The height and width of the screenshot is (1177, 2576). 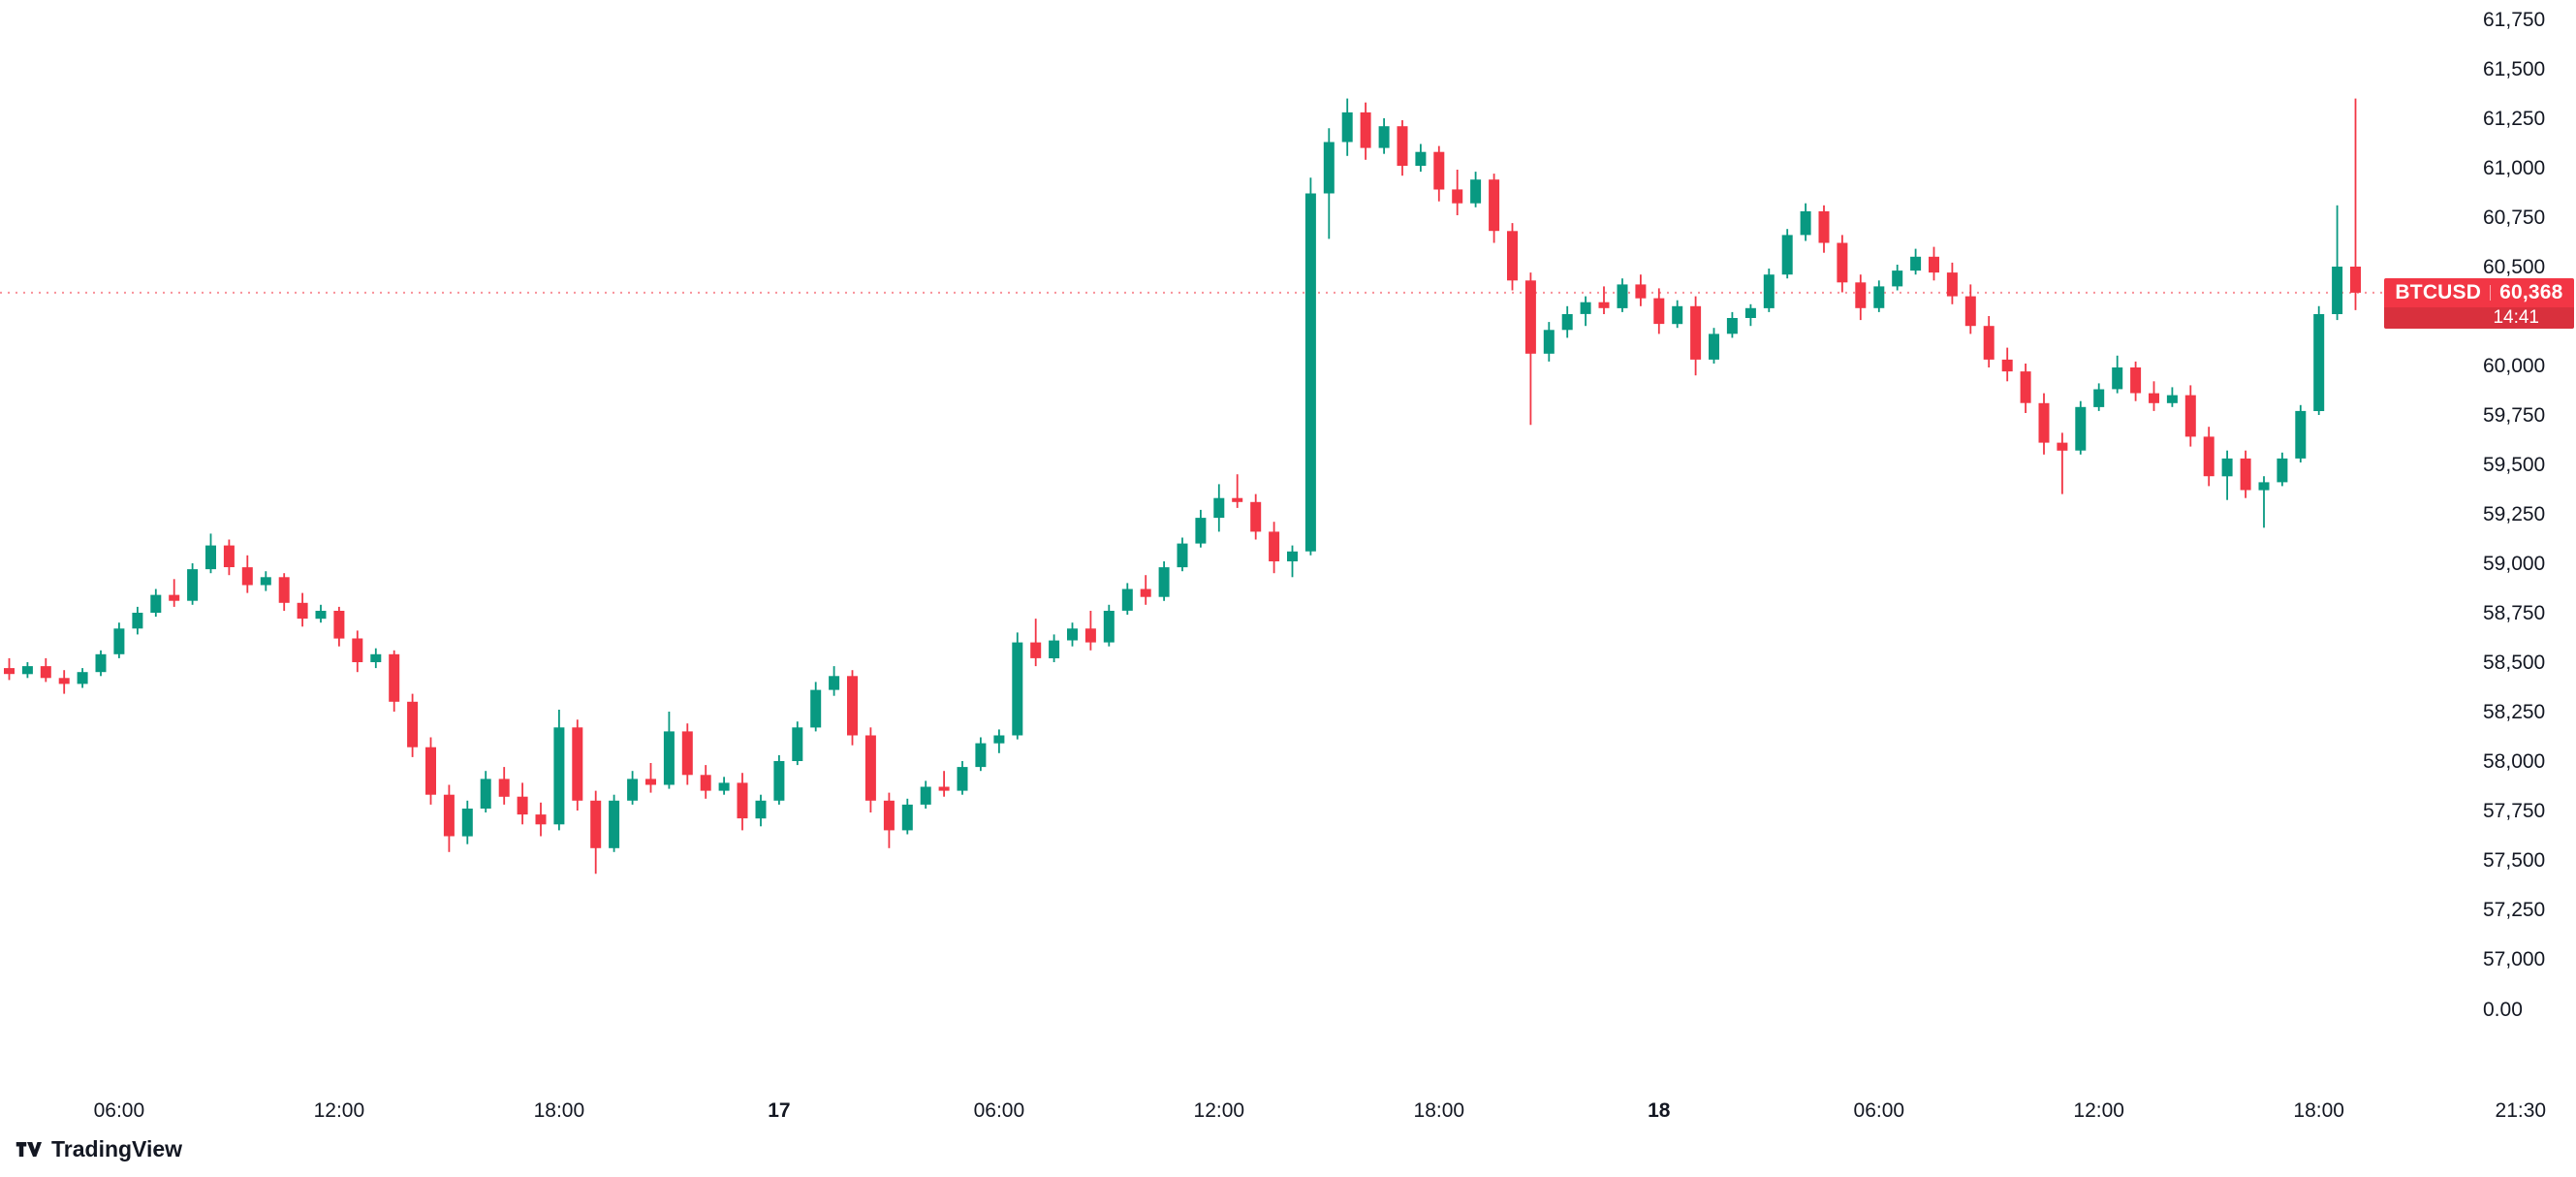 I want to click on price-axis-label: 59,250, so click(x=2514, y=514).